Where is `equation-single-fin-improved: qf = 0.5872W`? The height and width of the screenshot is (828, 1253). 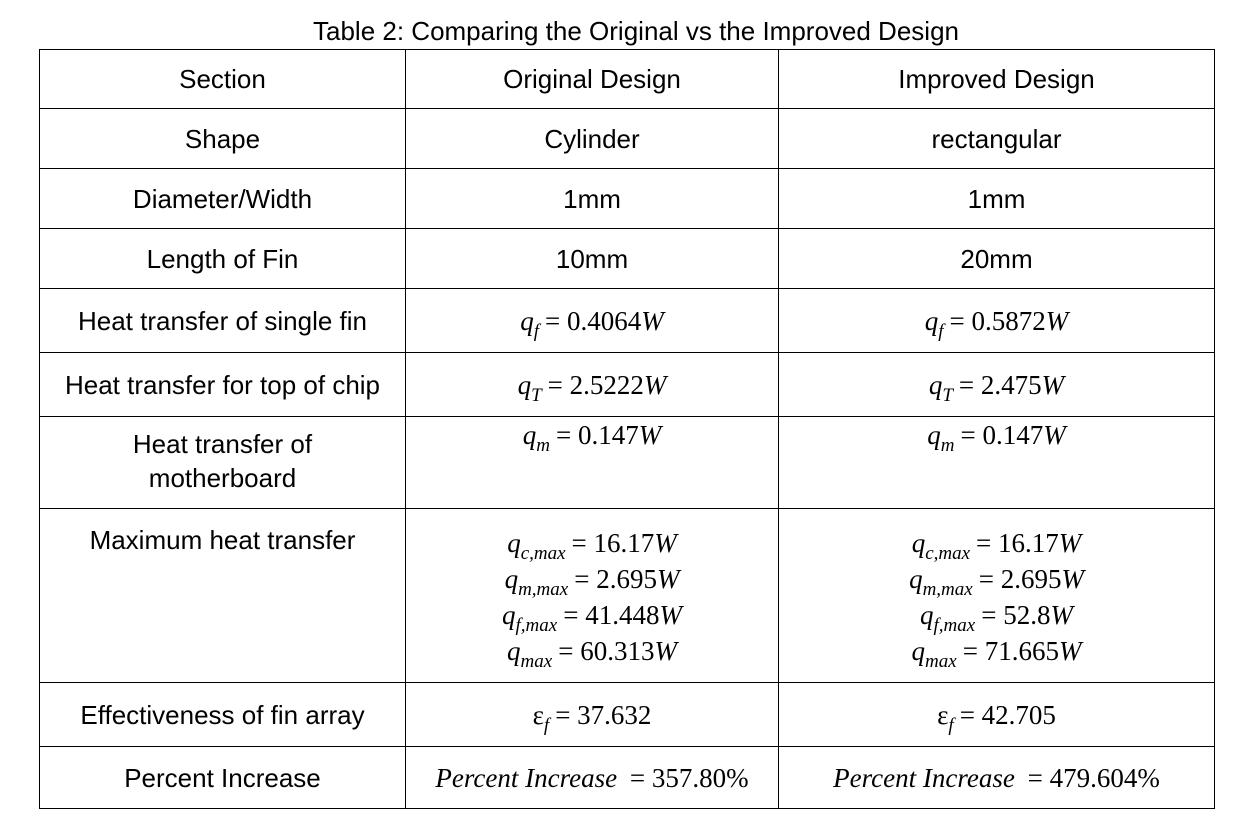
equation-single-fin-improved: qf = 0.5872W is located at coordinates (996, 323).